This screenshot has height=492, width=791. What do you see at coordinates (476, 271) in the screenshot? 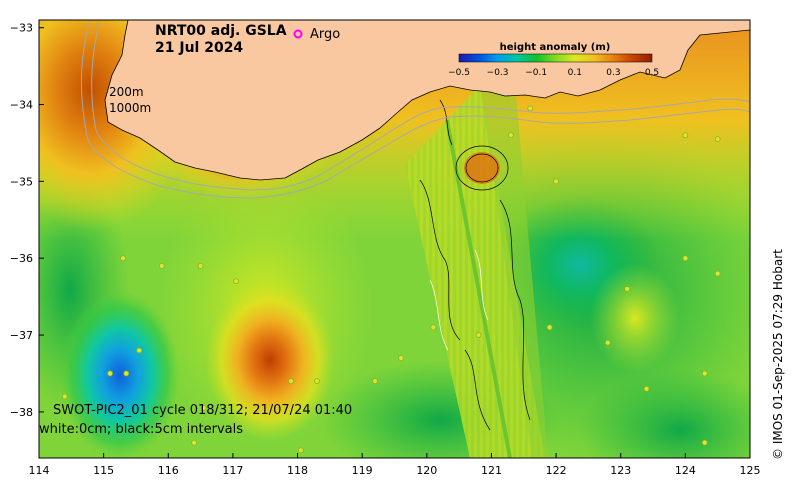
I see `swot-swath` at bounding box center [476, 271].